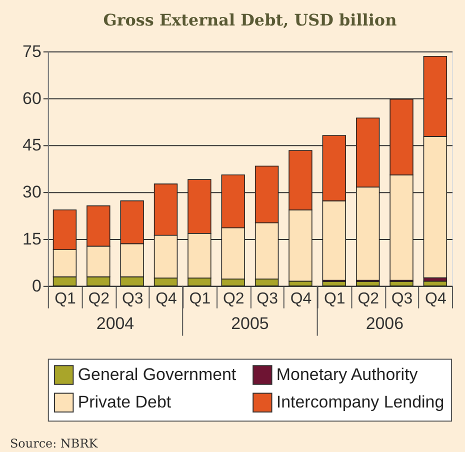 This screenshot has width=465, height=452. What do you see at coordinates (250, 20) in the screenshot?
I see `chart-title: Gross External Debt, USD billion` at bounding box center [250, 20].